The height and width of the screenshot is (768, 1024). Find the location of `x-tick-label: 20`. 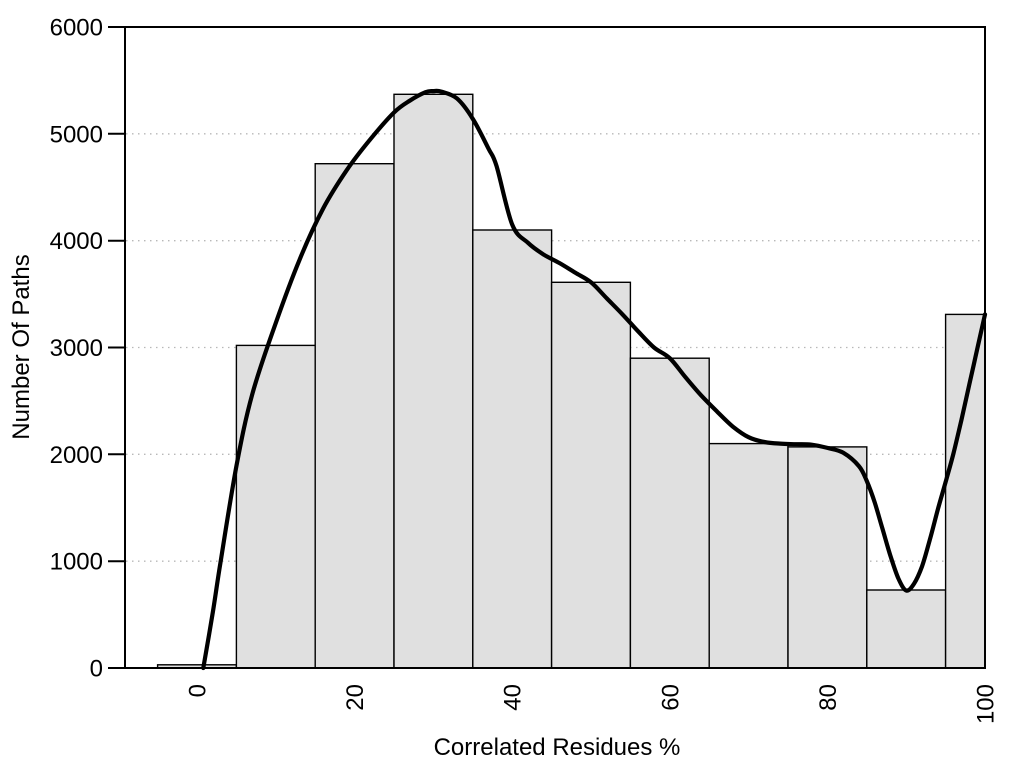

x-tick-label: 20 is located at coordinates (355, 697).